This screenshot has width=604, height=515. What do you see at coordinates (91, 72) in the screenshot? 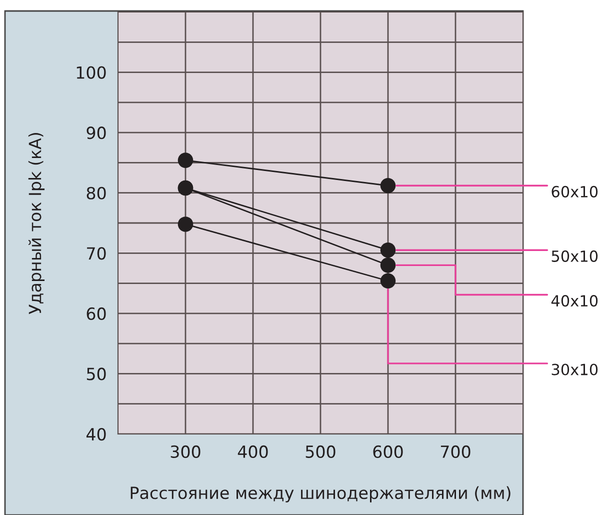
I see `y-tick-label: 100` at bounding box center [91, 72].